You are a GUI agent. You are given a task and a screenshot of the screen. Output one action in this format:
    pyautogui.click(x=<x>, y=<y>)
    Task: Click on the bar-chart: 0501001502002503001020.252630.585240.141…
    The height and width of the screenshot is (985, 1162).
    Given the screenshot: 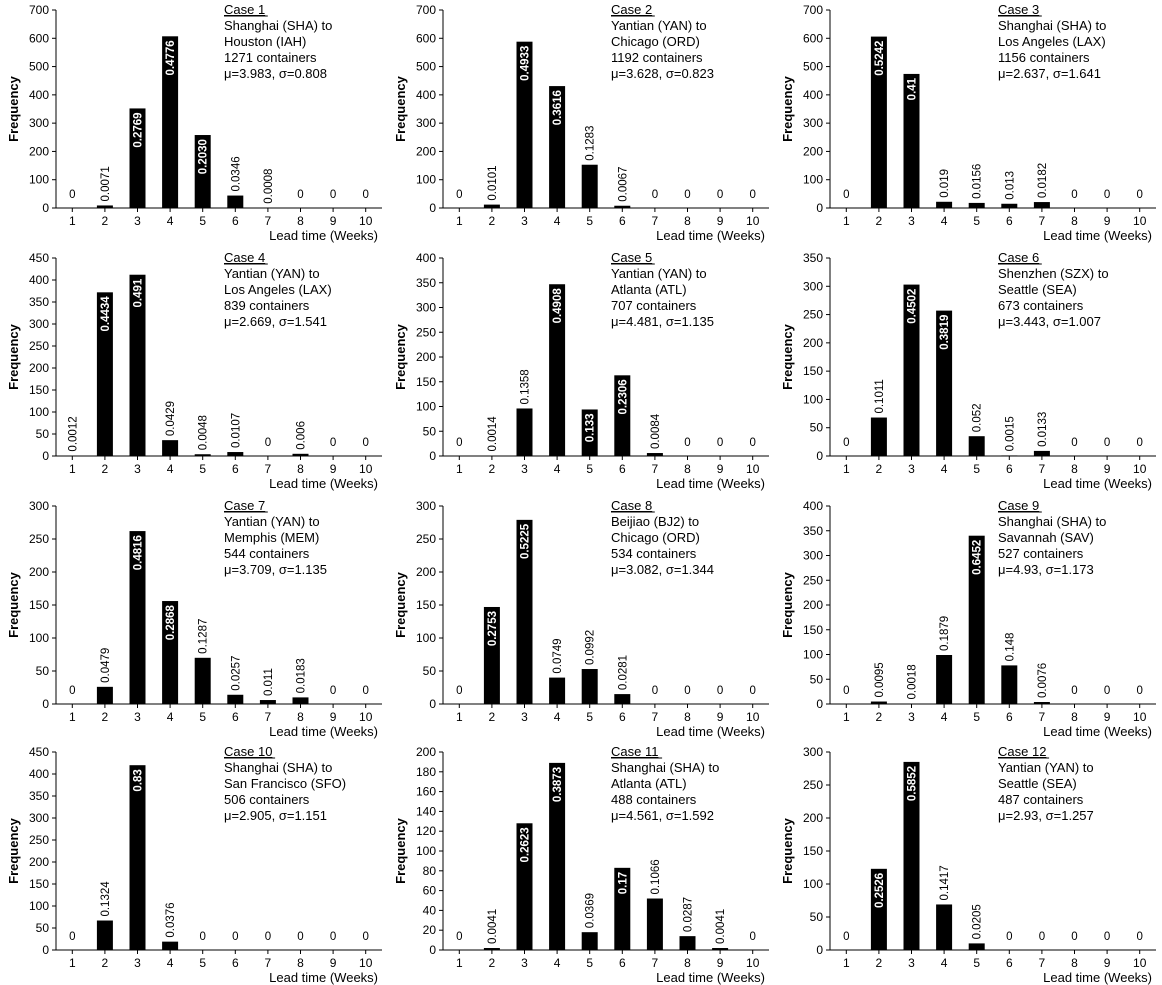 What is the action you would take?
    pyautogui.click(x=968, y=864)
    